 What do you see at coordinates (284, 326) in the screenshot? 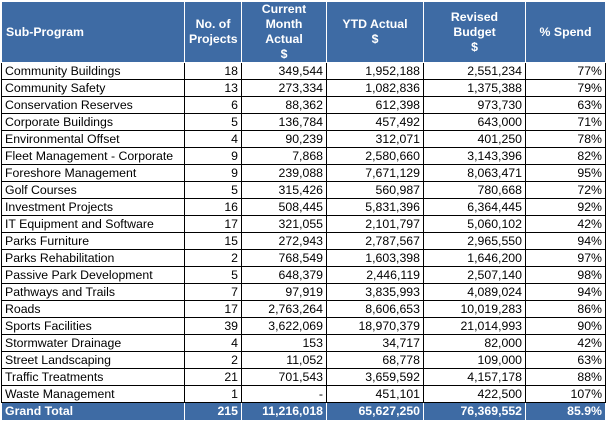
I see `cell-current-month: 3,622,069` at bounding box center [284, 326].